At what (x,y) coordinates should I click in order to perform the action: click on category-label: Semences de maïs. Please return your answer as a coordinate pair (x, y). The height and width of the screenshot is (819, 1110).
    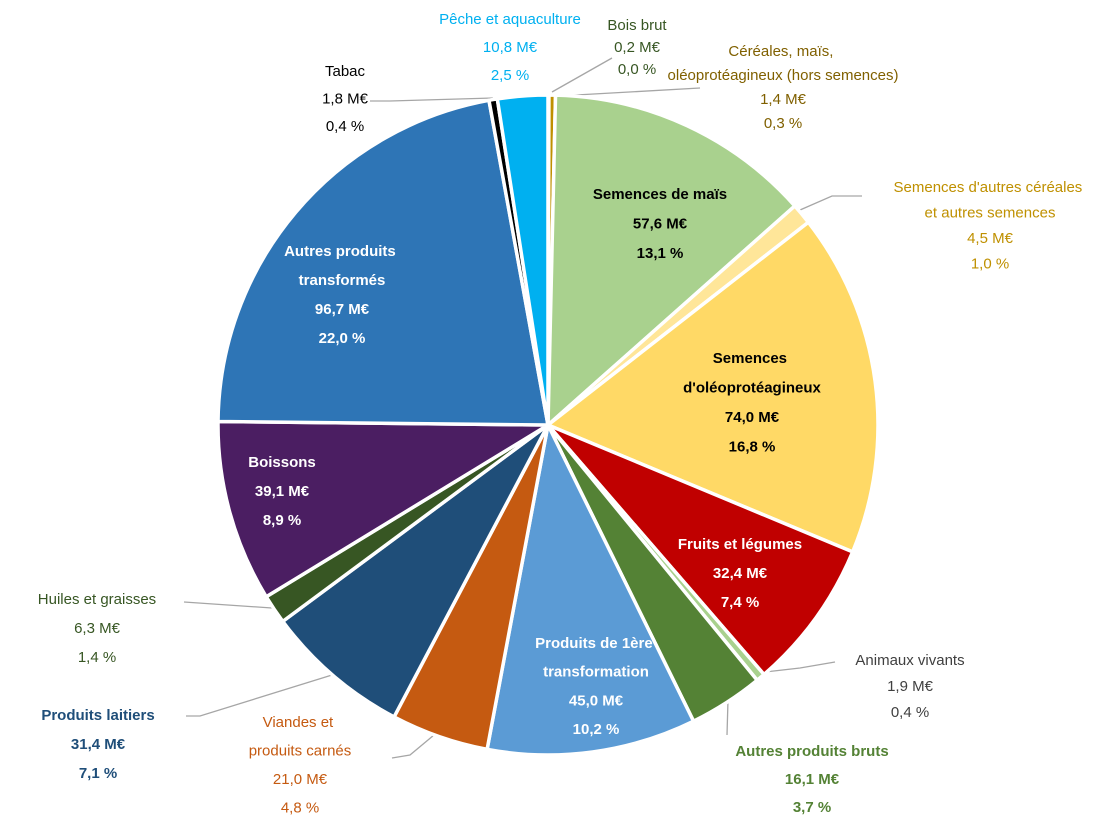
    Looking at the image, I should click on (660, 194).